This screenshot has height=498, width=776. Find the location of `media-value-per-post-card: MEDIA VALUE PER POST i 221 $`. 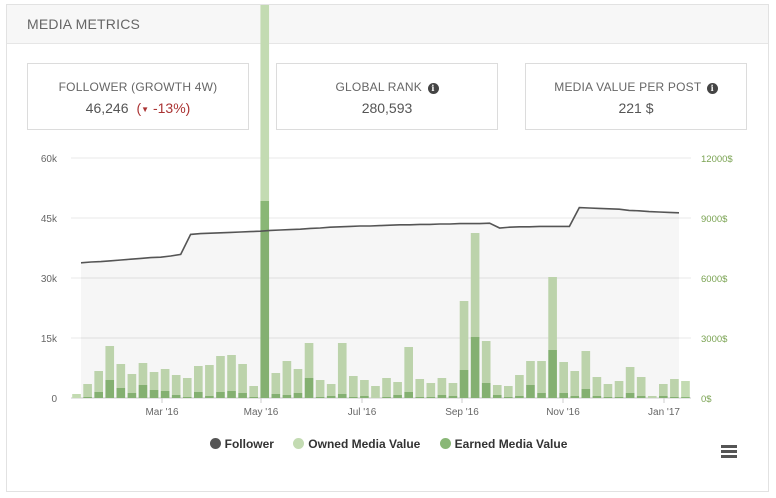

media-value-per-post-card: MEDIA VALUE PER POST i 221 $ is located at coordinates (636, 96).